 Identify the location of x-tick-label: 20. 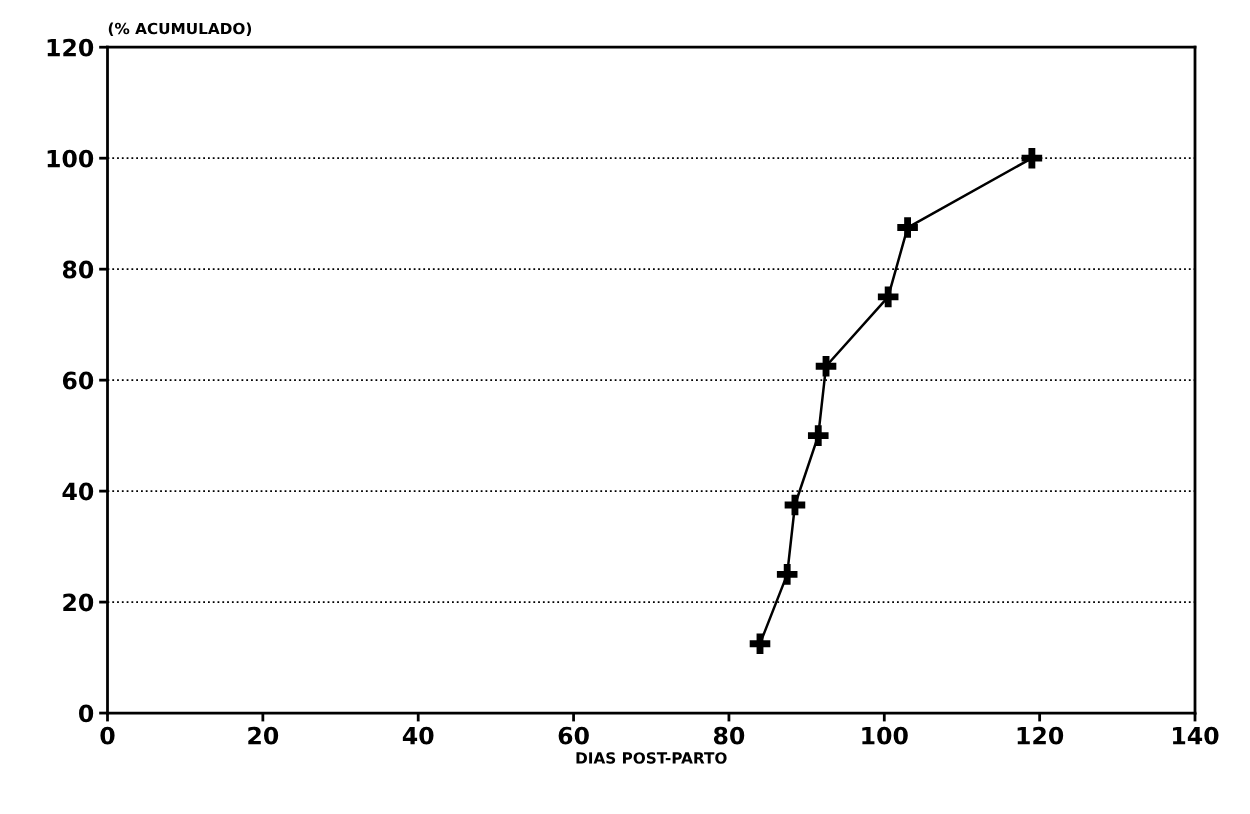
(263, 735).